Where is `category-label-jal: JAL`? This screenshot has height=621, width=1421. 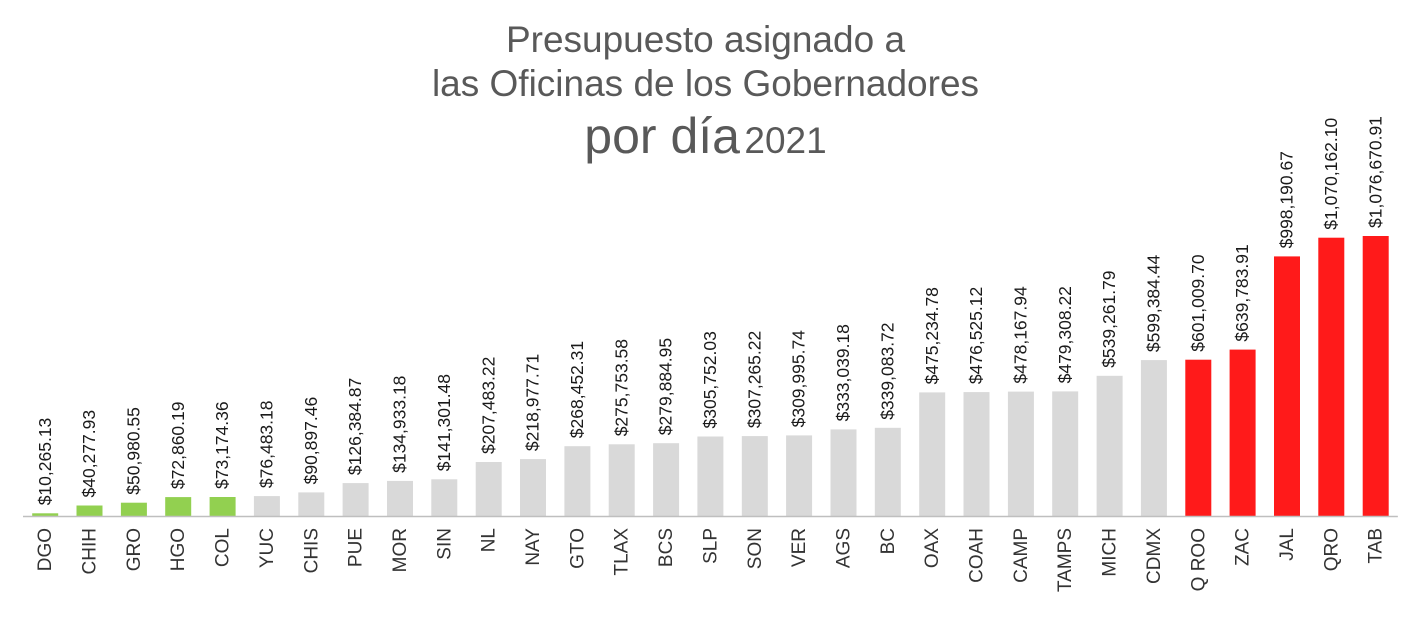
category-label-jal: JAL is located at coordinates (1287, 544).